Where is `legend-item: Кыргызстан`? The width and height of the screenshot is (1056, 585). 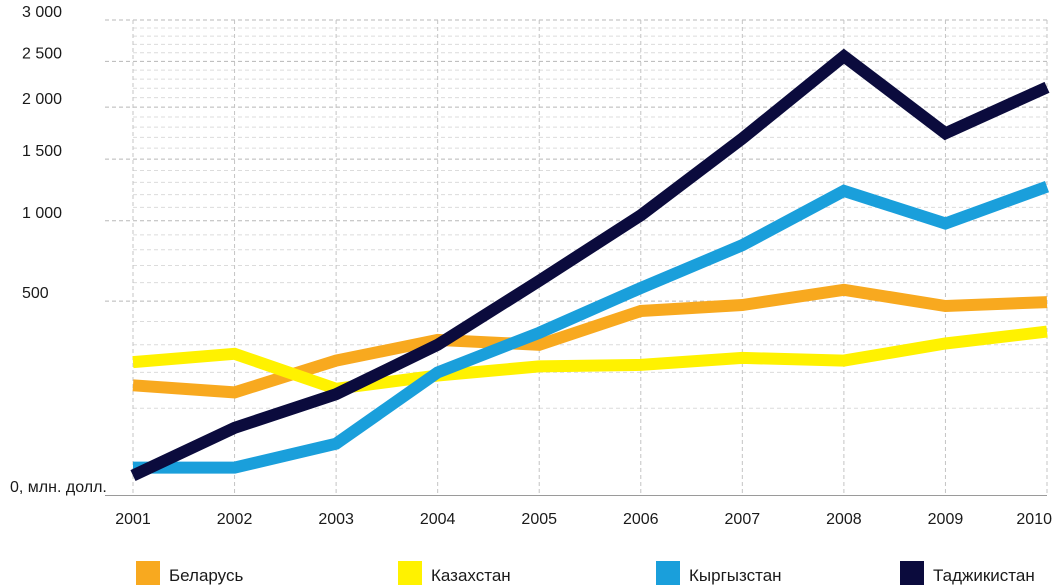 legend-item: Кыргызстан is located at coordinates (719, 573).